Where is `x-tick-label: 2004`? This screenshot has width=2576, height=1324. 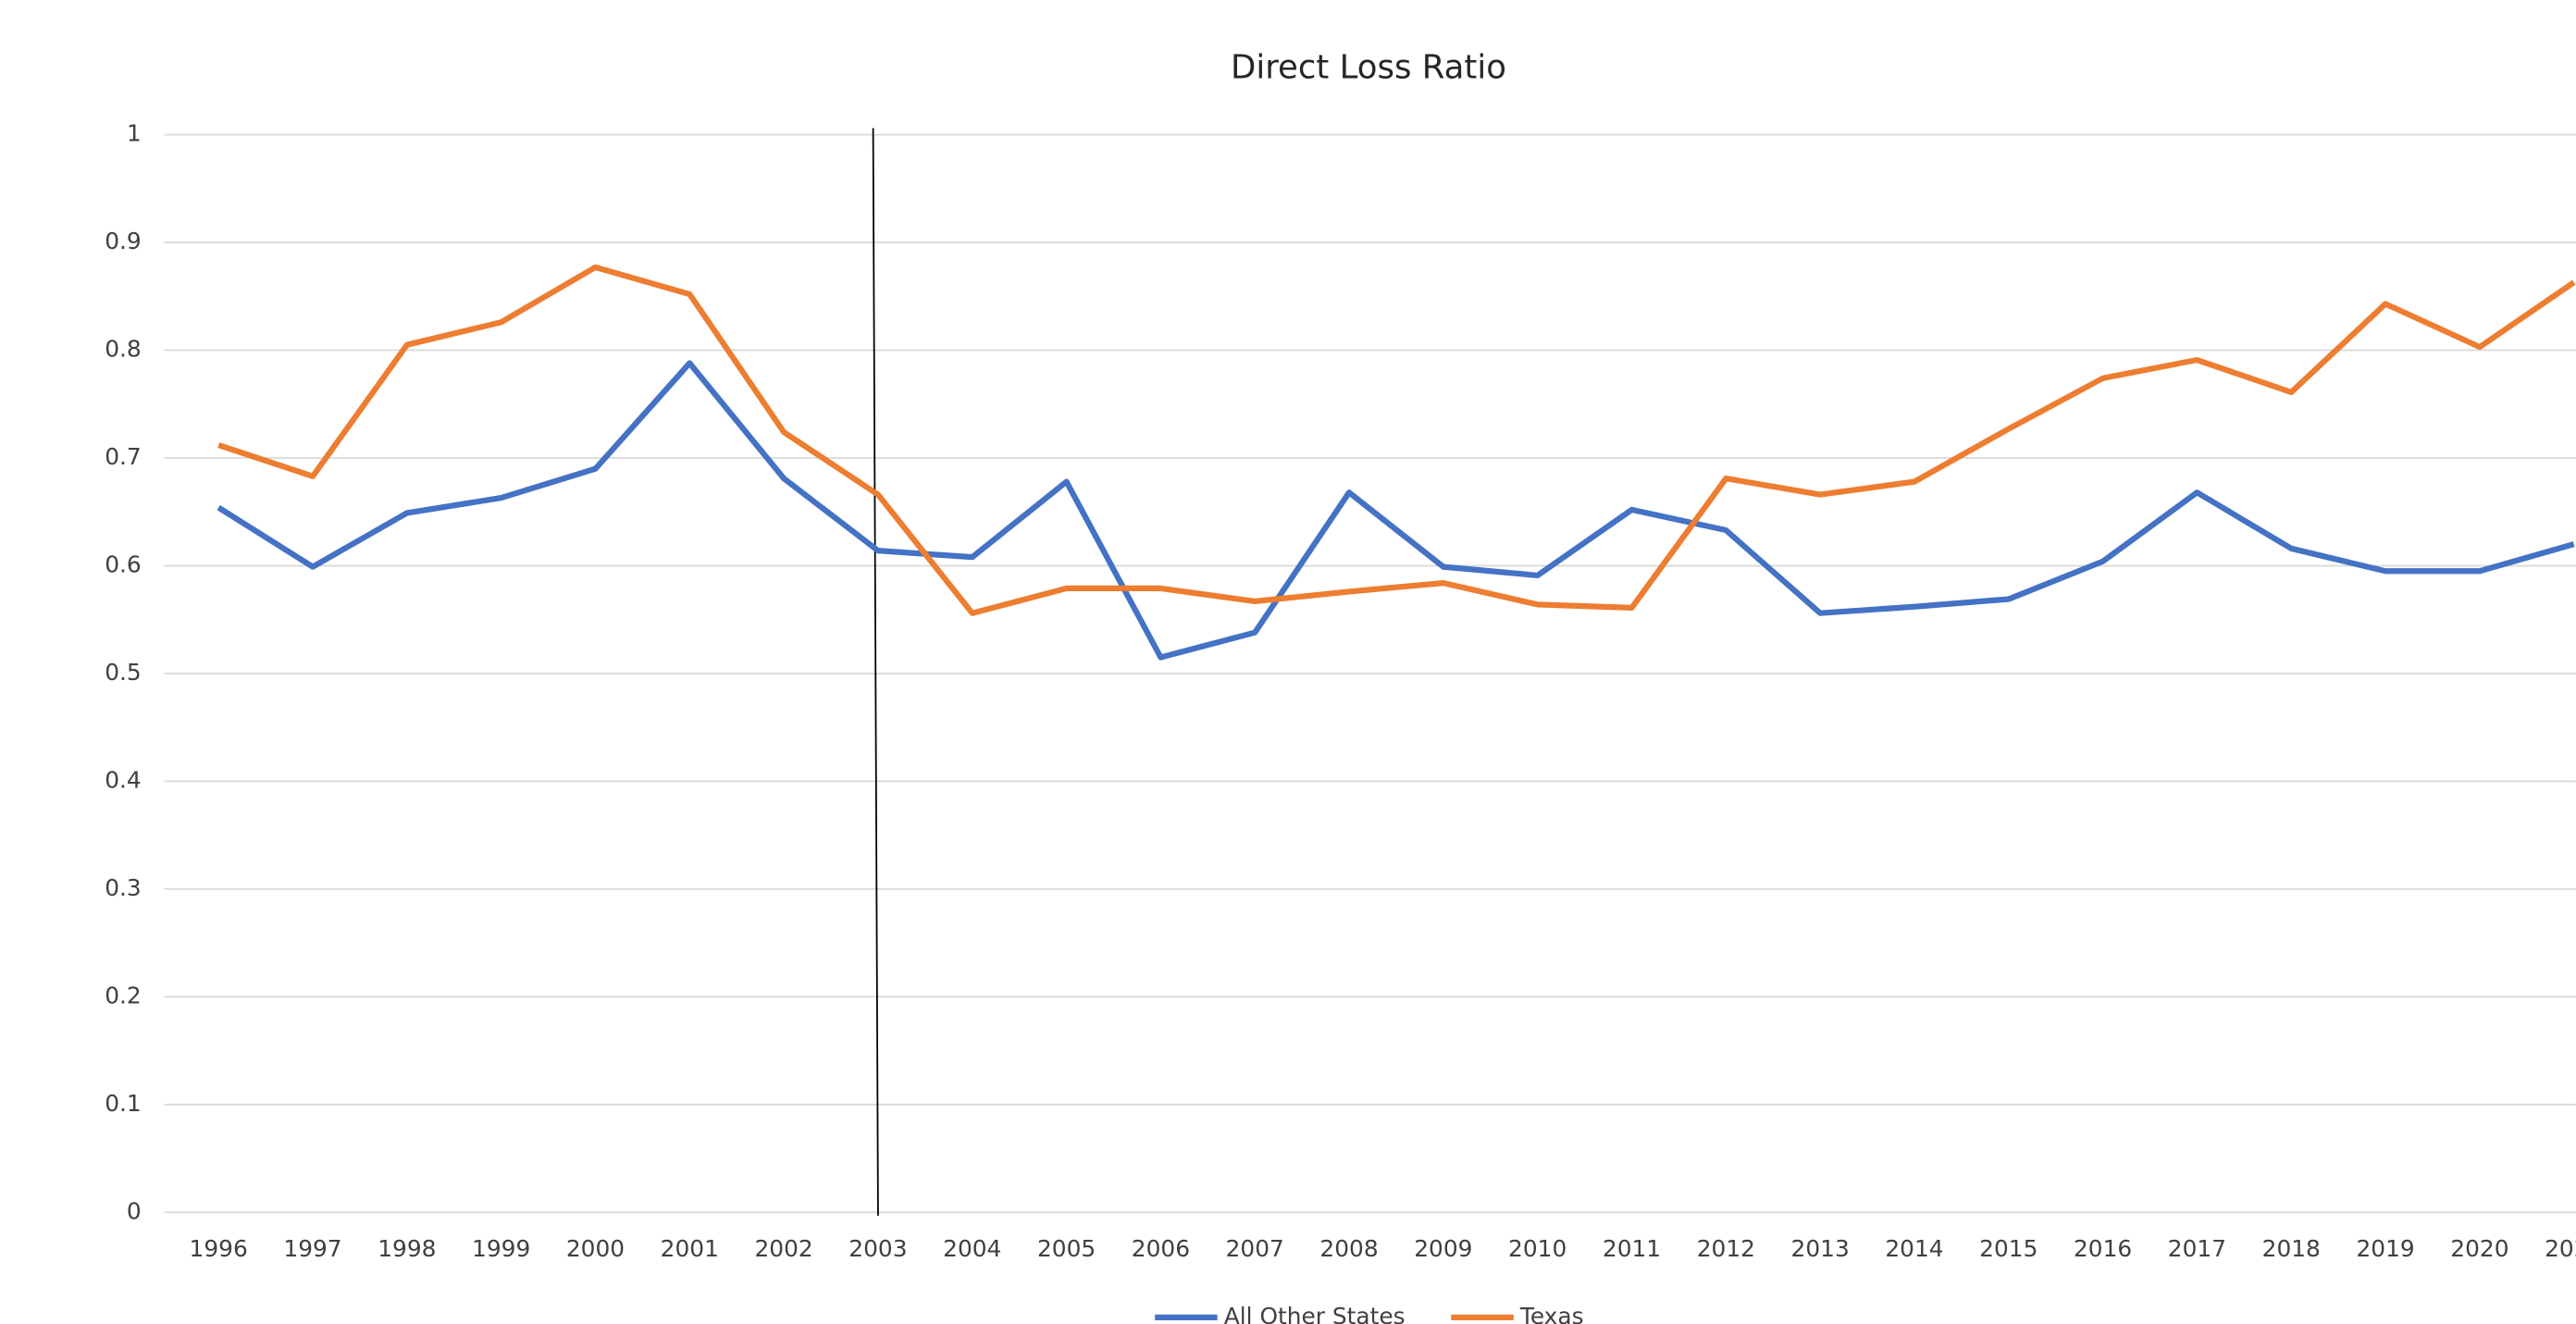 x-tick-label: 2004 is located at coordinates (972, 1248).